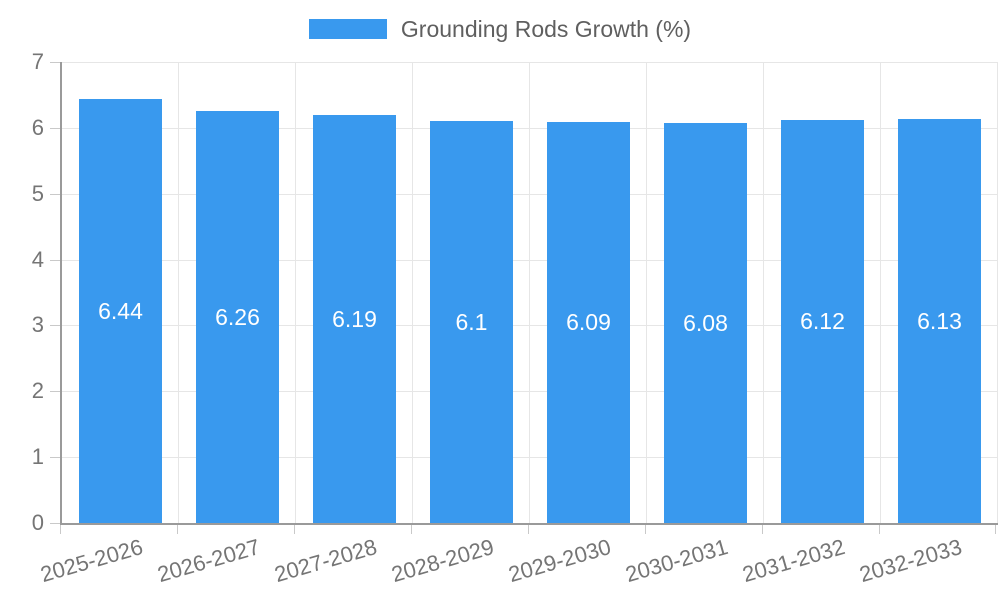  I want to click on bar-value-label: 6.13, so click(939, 321).